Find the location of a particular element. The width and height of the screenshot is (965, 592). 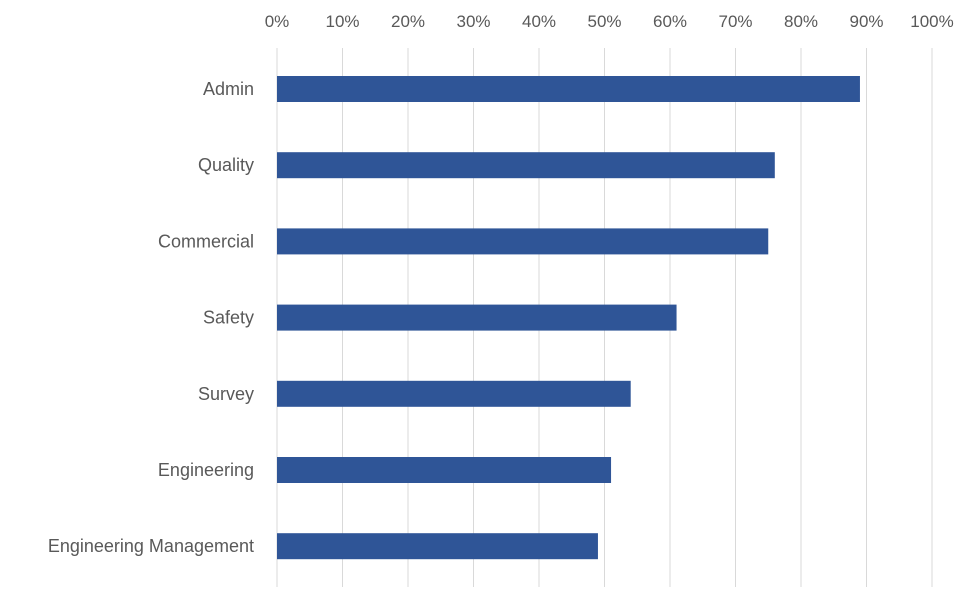

bar-safety is located at coordinates (477, 317).